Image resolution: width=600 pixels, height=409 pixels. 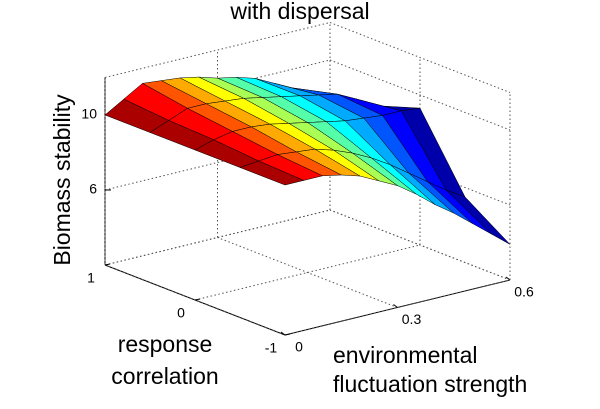 I want to click on x-axis-label: fluctuation strength, so click(x=430, y=384).